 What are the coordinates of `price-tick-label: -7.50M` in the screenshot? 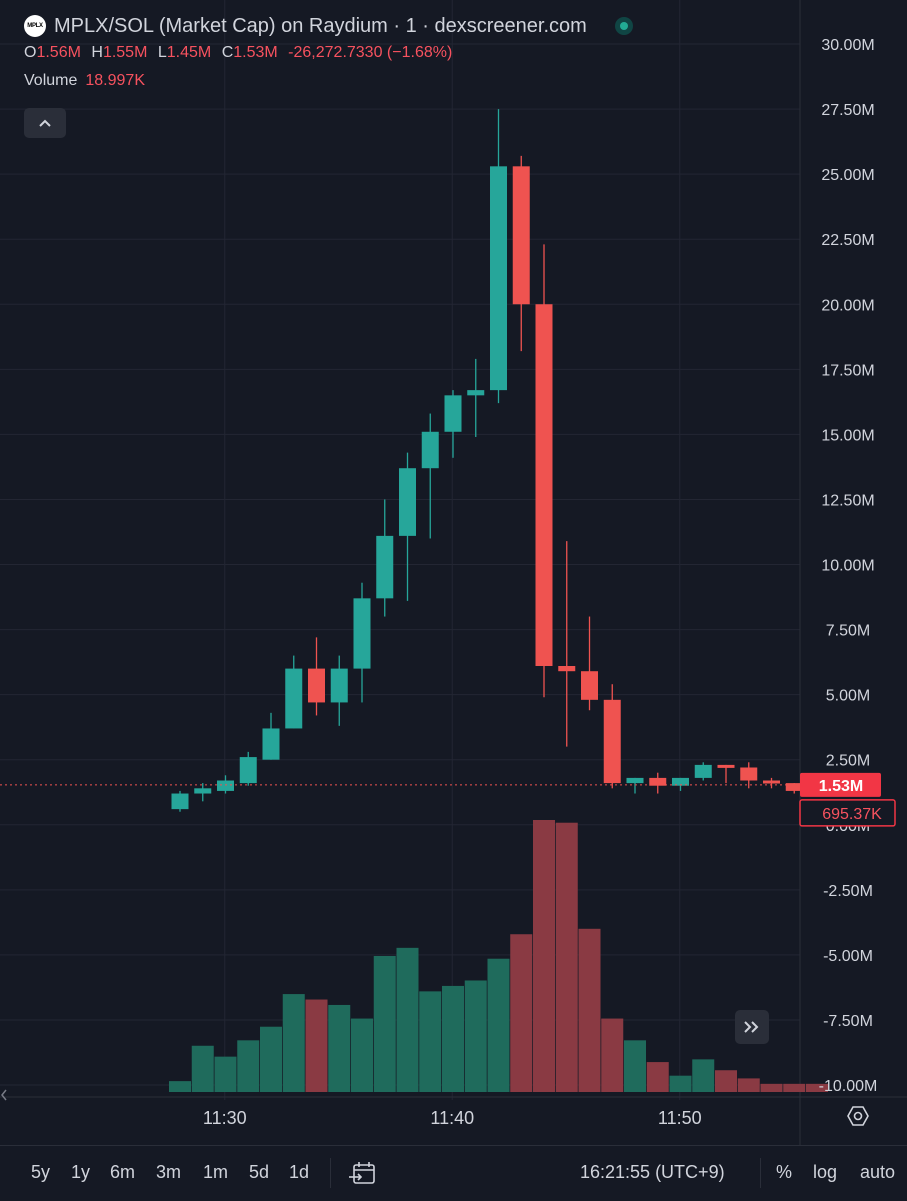 It's located at (848, 1021).